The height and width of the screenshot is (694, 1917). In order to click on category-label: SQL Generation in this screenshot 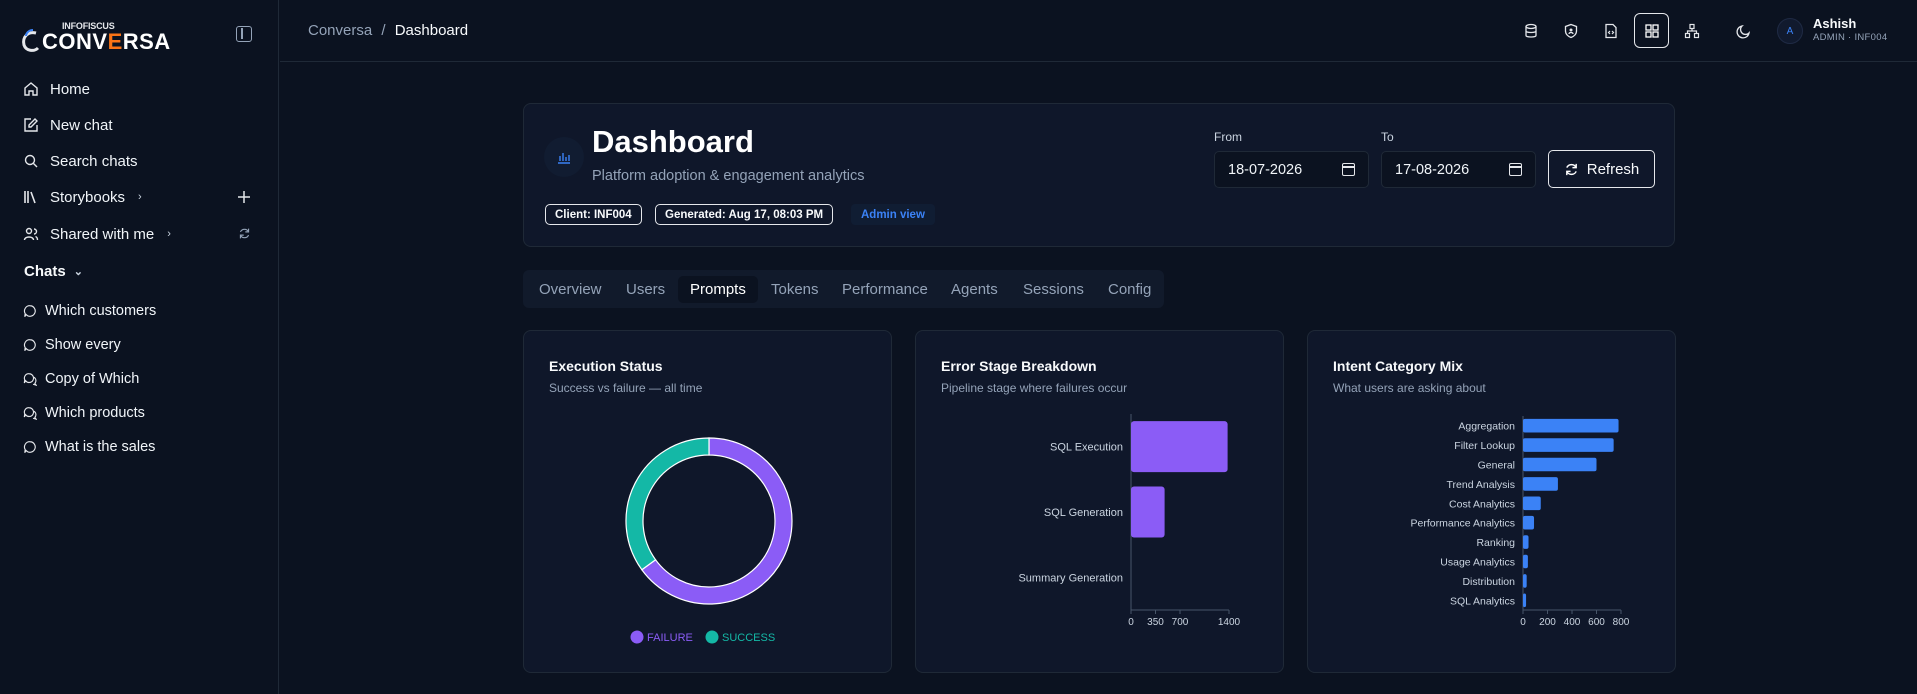, I will do `click(1083, 513)`.